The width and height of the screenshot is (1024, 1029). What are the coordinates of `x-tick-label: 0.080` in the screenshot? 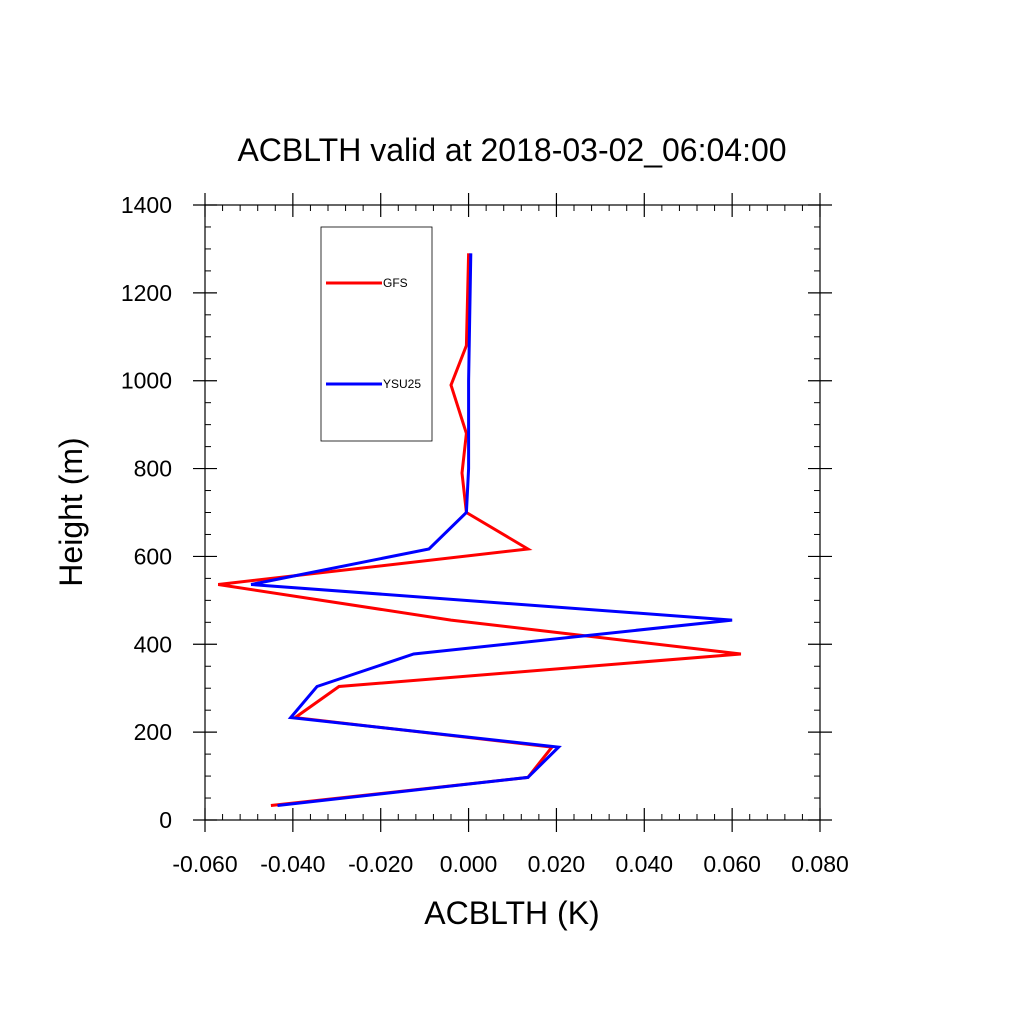 It's located at (820, 864).